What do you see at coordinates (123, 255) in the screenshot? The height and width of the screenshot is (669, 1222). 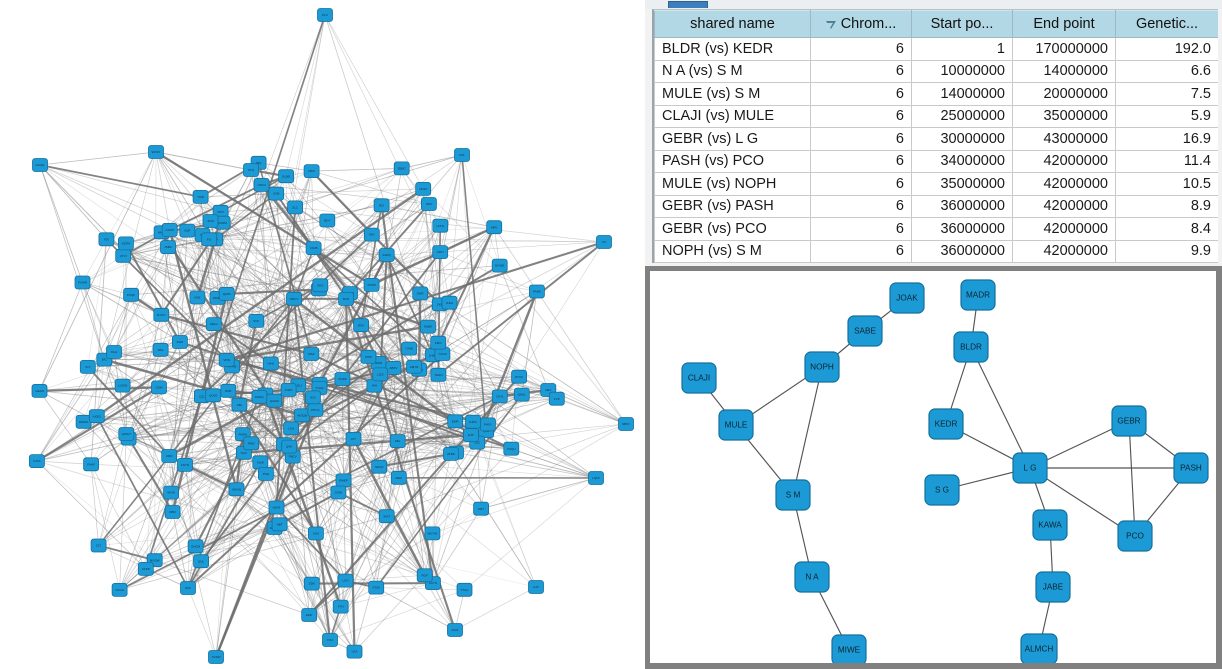 I see `main-network-node: CTVI` at bounding box center [123, 255].